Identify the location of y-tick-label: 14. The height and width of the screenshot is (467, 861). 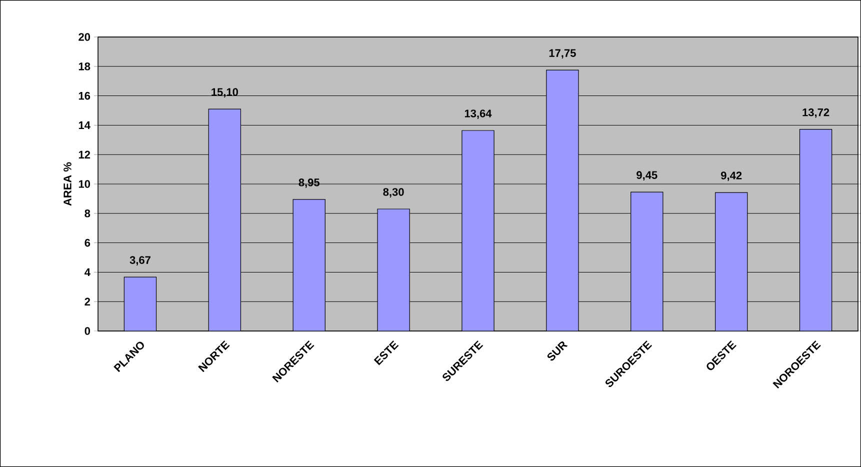
(84, 125).